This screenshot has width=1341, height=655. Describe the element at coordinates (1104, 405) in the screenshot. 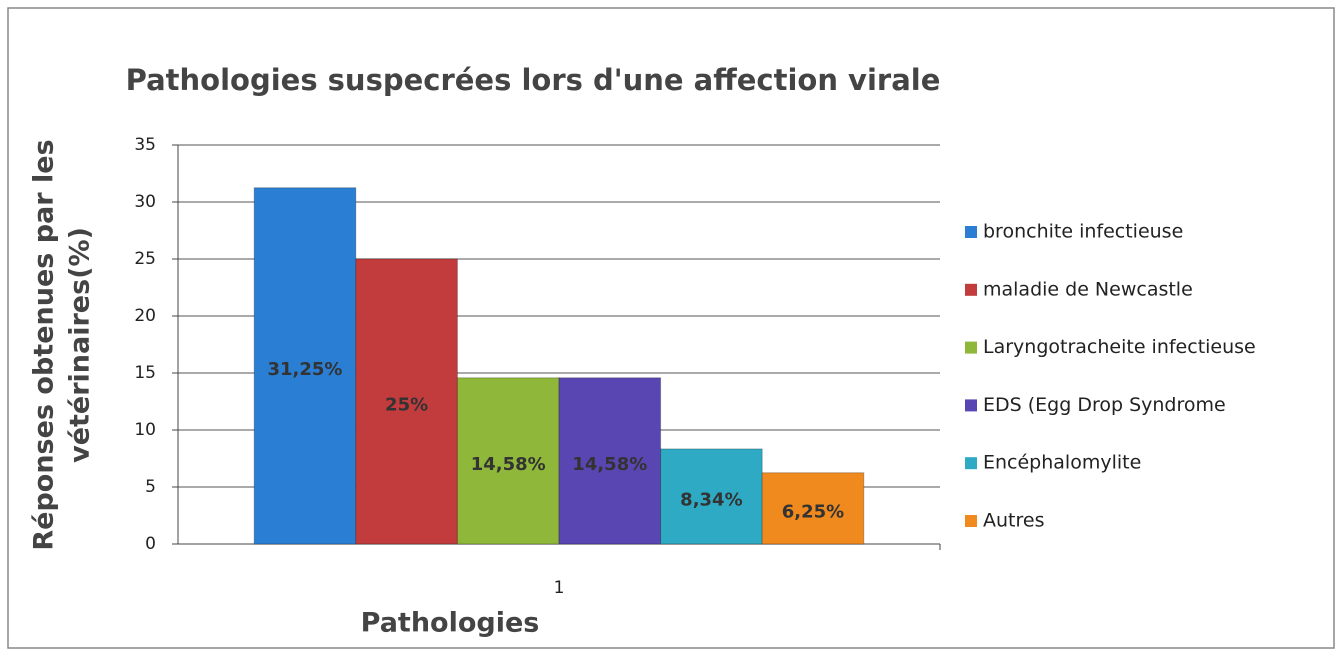

I see `legend-label: EDS (Egg Drop Syndrome` at that location.